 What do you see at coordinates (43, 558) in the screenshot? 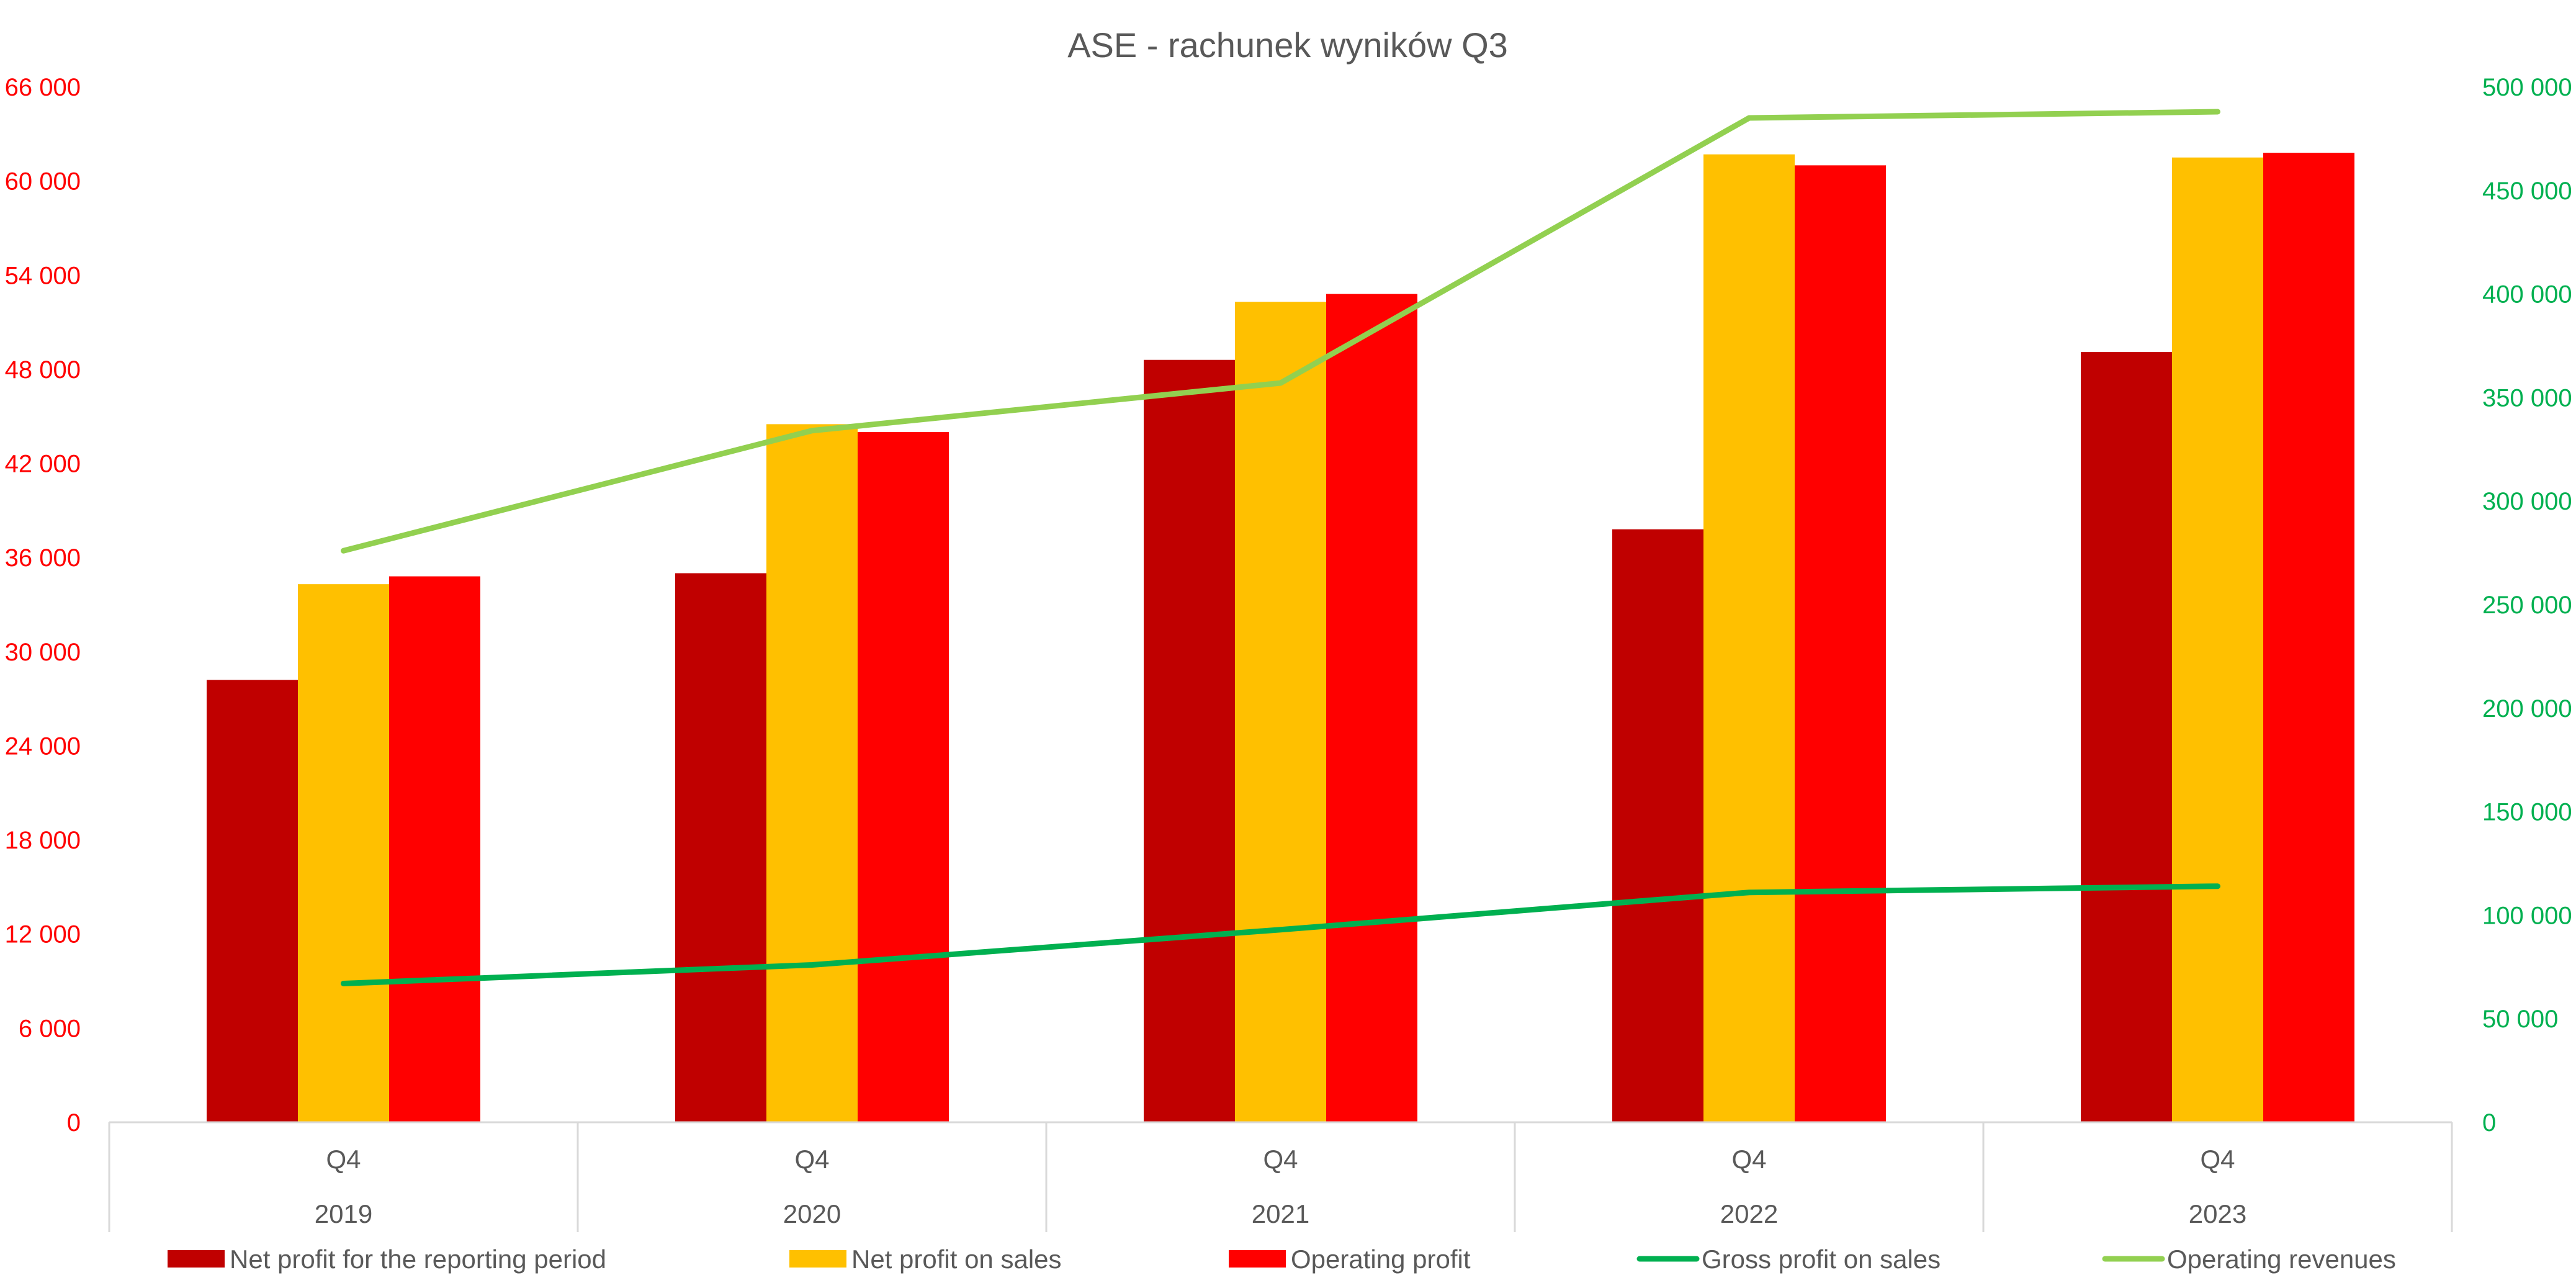
I see `left-axis-tick-label: 36 000` at bounding box center [43, 558].